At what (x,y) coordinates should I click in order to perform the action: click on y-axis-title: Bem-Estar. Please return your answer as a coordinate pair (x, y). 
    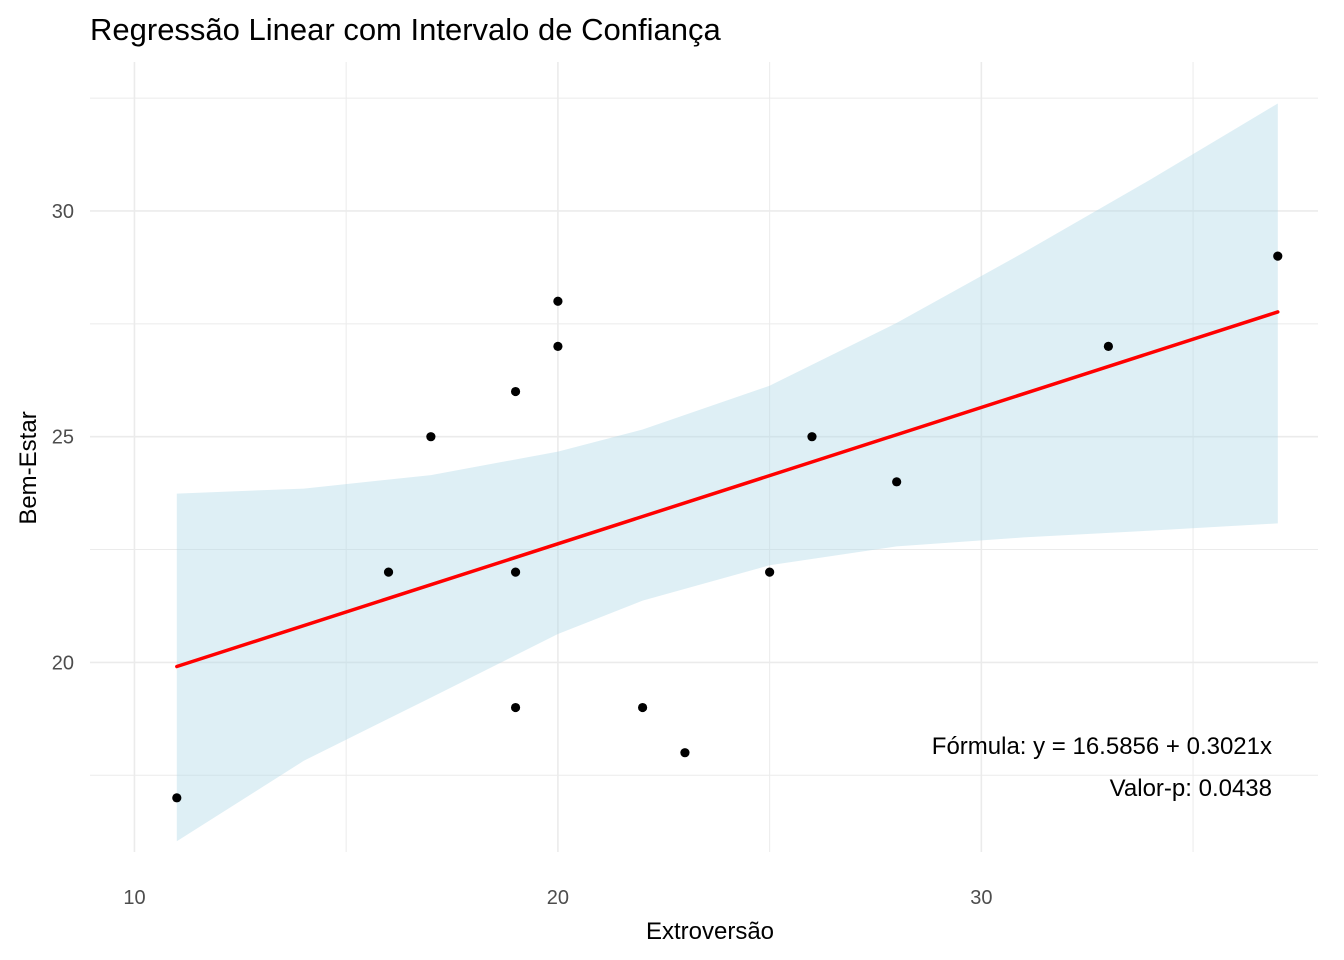
    Looking at the image, I should click on (28, 467).